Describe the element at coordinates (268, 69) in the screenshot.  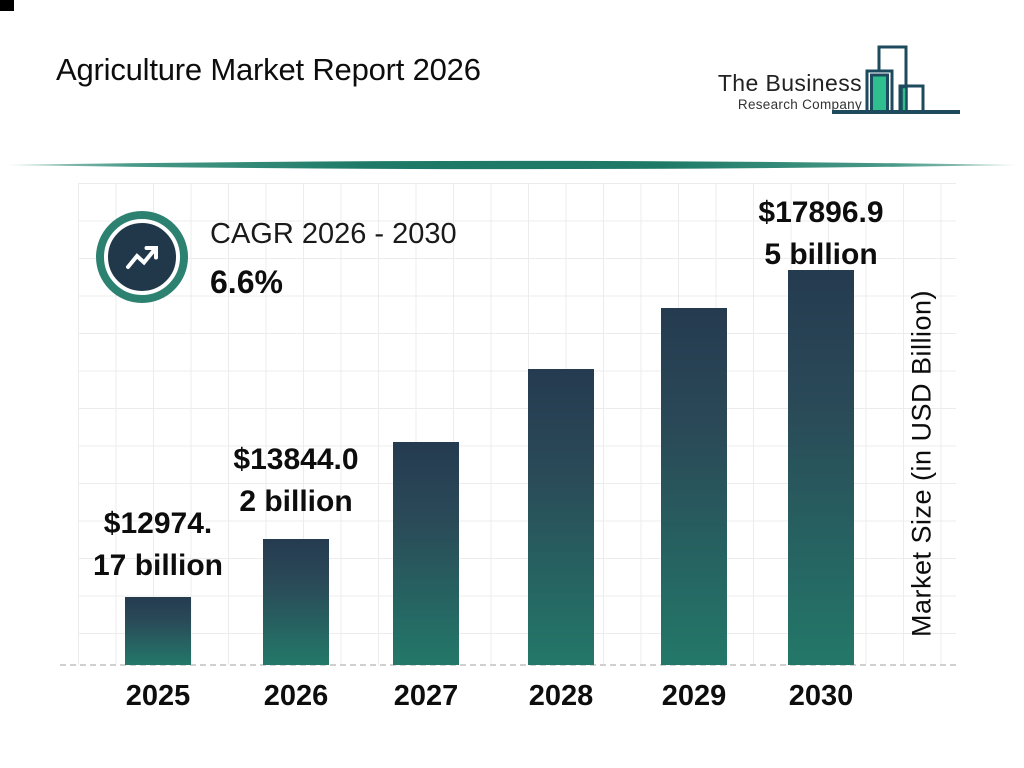
I see `page-title: Agriculture Market Report 2026` at that location.